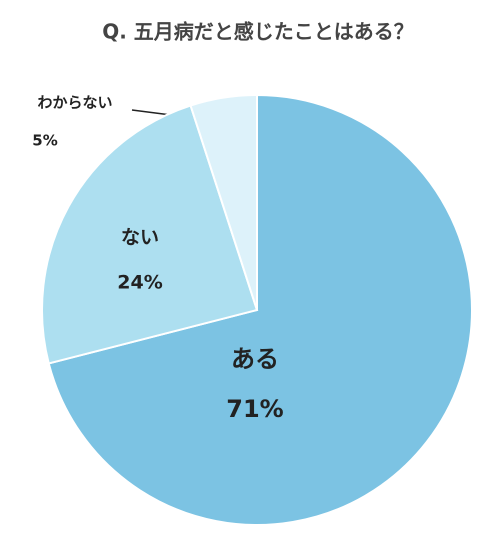 The height and width of the screenshot is (544, 499). Describe the element at coordinates (44, 141) in the screenshot. I see `slice-value-label: 5%` at that location.